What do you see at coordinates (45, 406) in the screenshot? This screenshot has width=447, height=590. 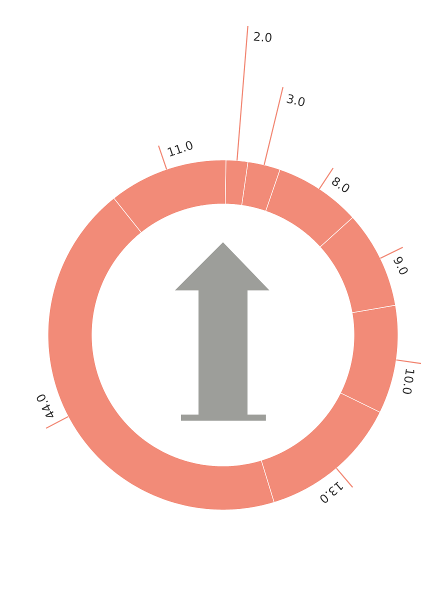 I see `data-label: 44.0` at bounding box center [45, 406].